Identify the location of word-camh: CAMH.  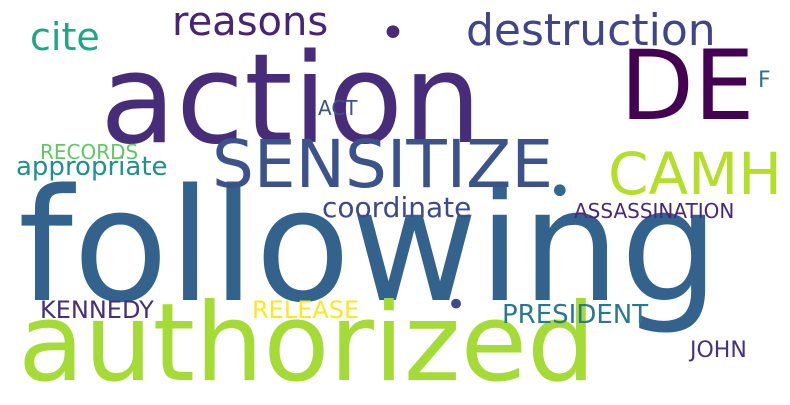
(695, 174).